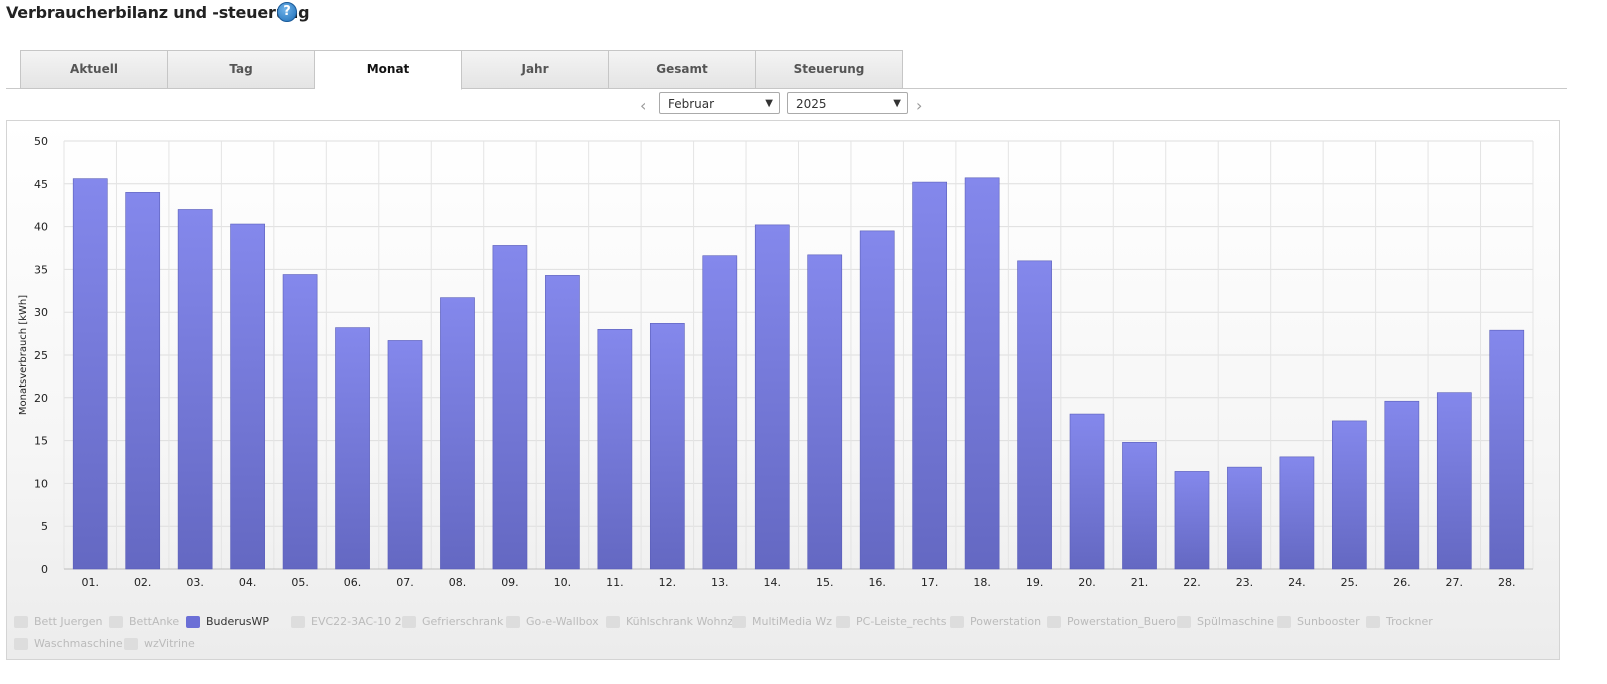  I want to click on legend-label: Powerstation, so click(1006, 621).